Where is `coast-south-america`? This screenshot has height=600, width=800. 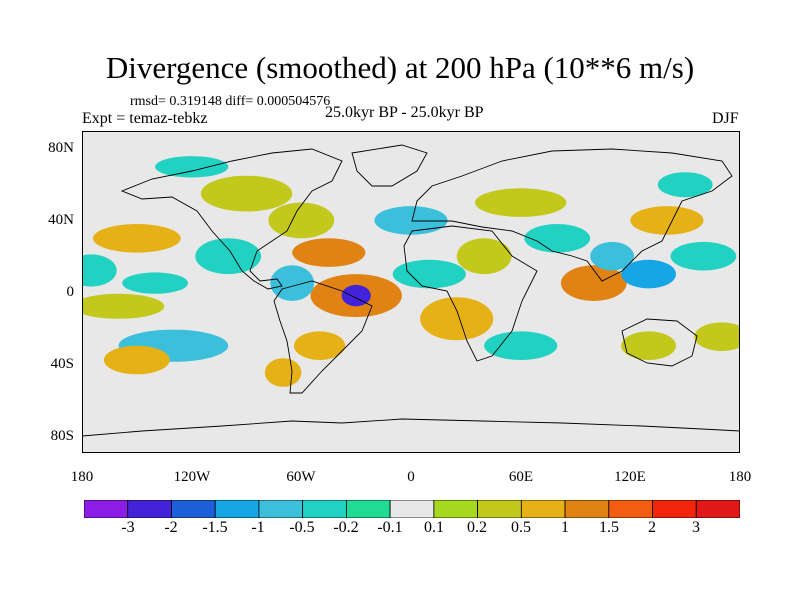
coast-south-america is located at coordinates (323, 337).